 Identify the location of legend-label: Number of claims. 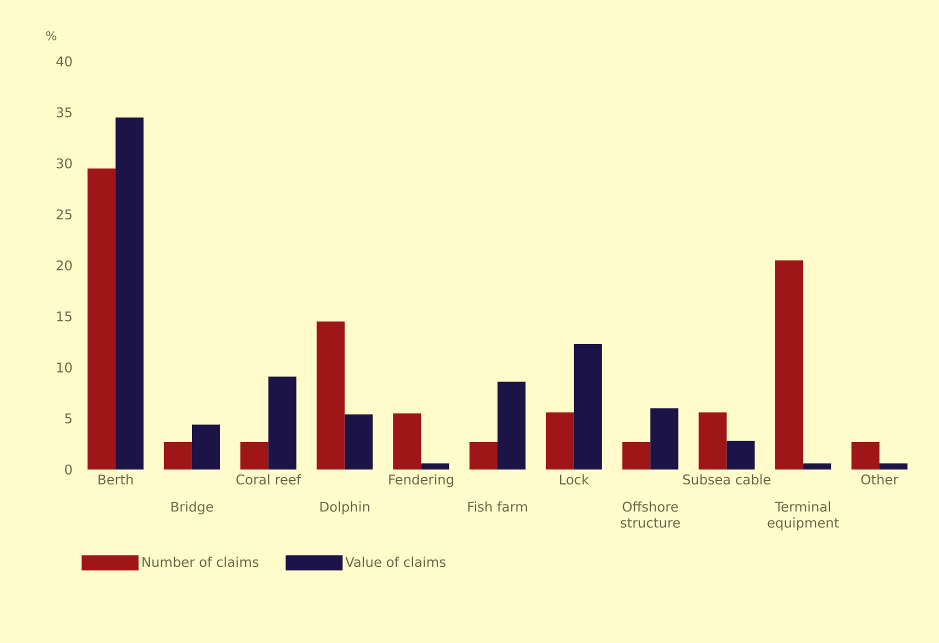
(200, 562).